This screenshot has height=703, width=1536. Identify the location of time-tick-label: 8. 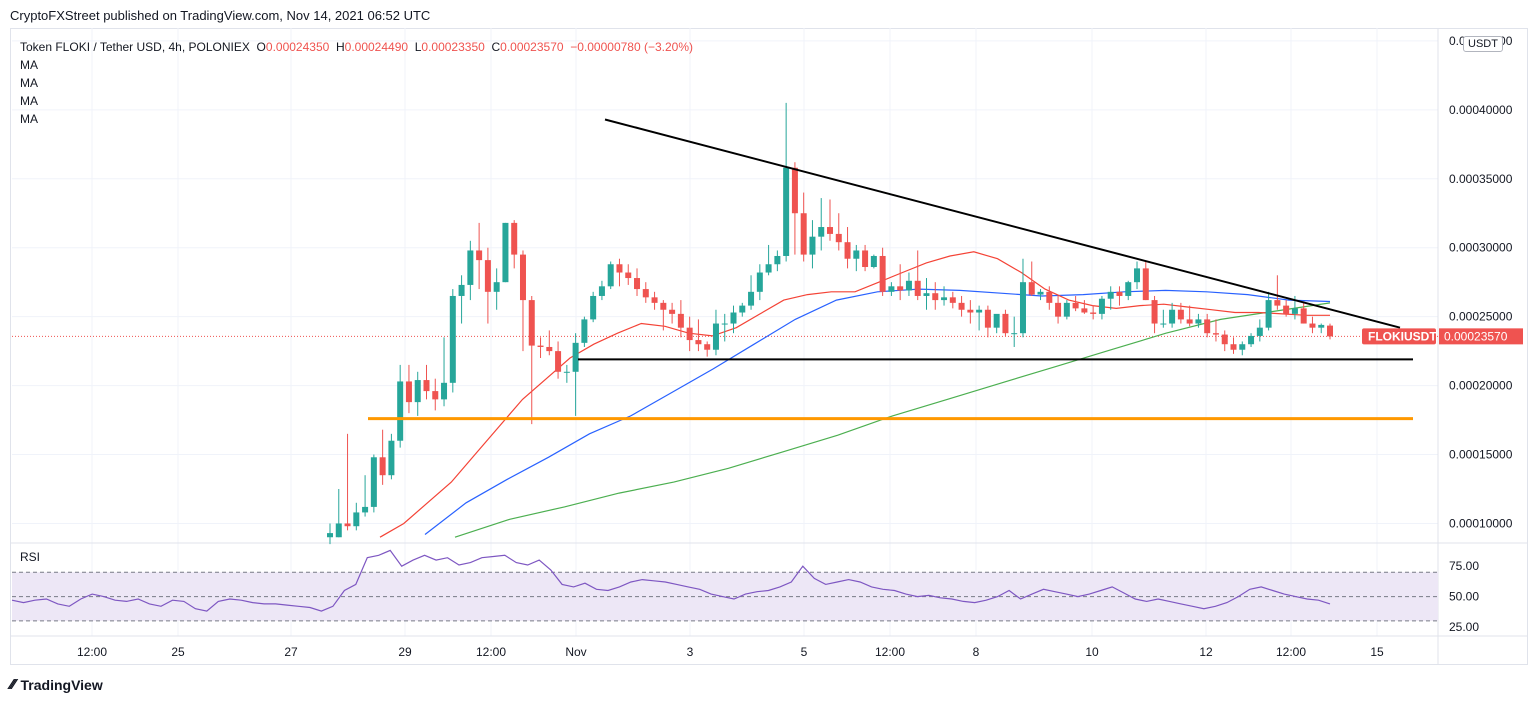
(976, 652).